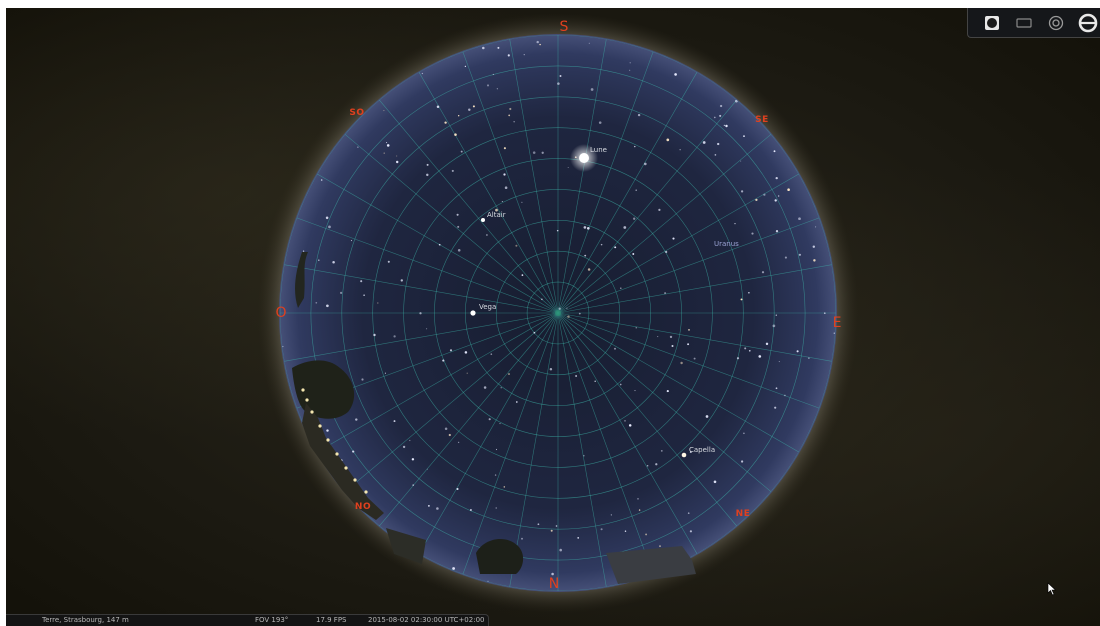  What do you see at coordinates (564, 27) in the screenshot?
I see `cardinal-south: S` at bounding box center [564, 27].